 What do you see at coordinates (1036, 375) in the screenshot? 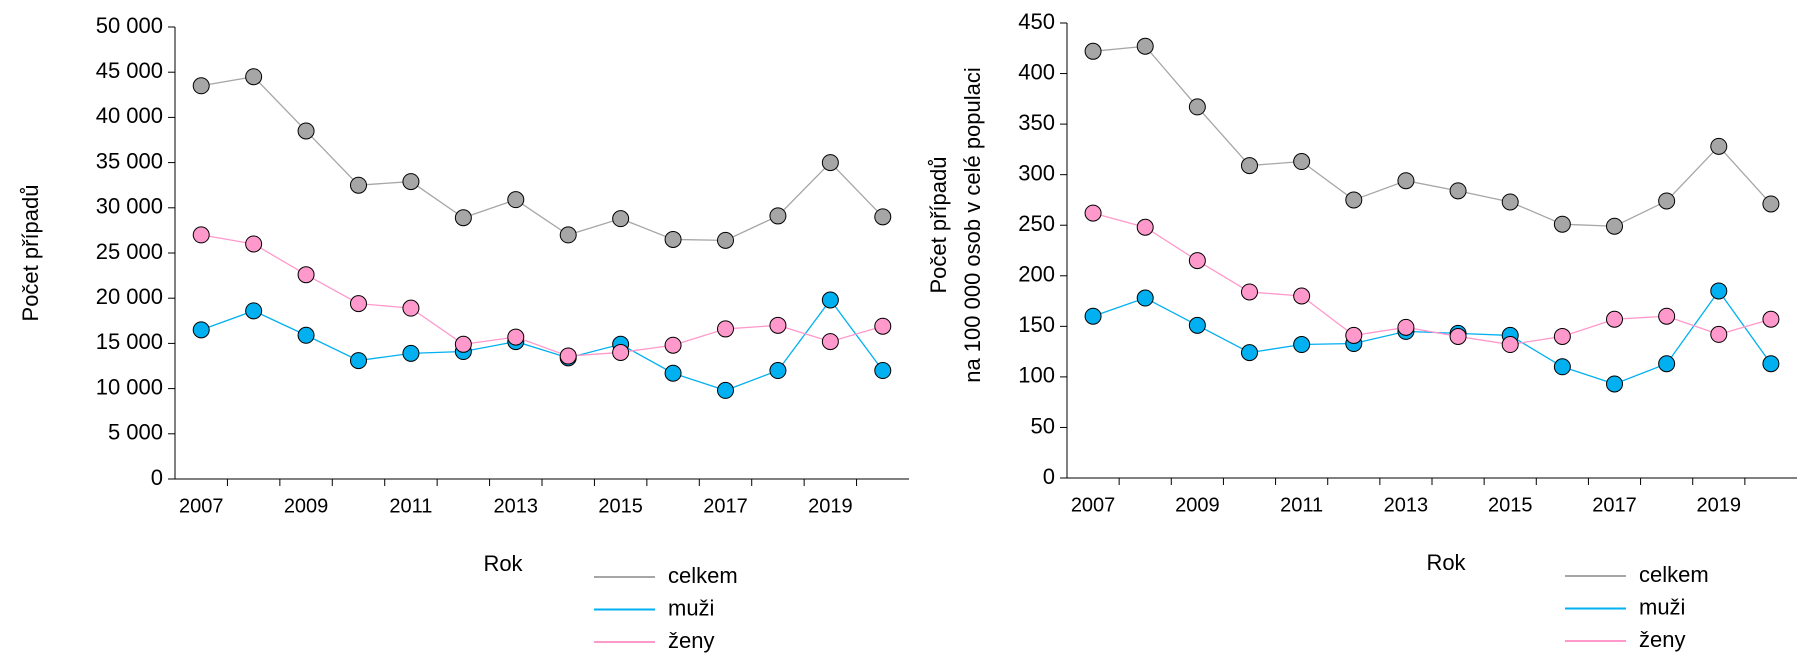
I see `y-tick-label: 100` at bounding box center [1036, 375].